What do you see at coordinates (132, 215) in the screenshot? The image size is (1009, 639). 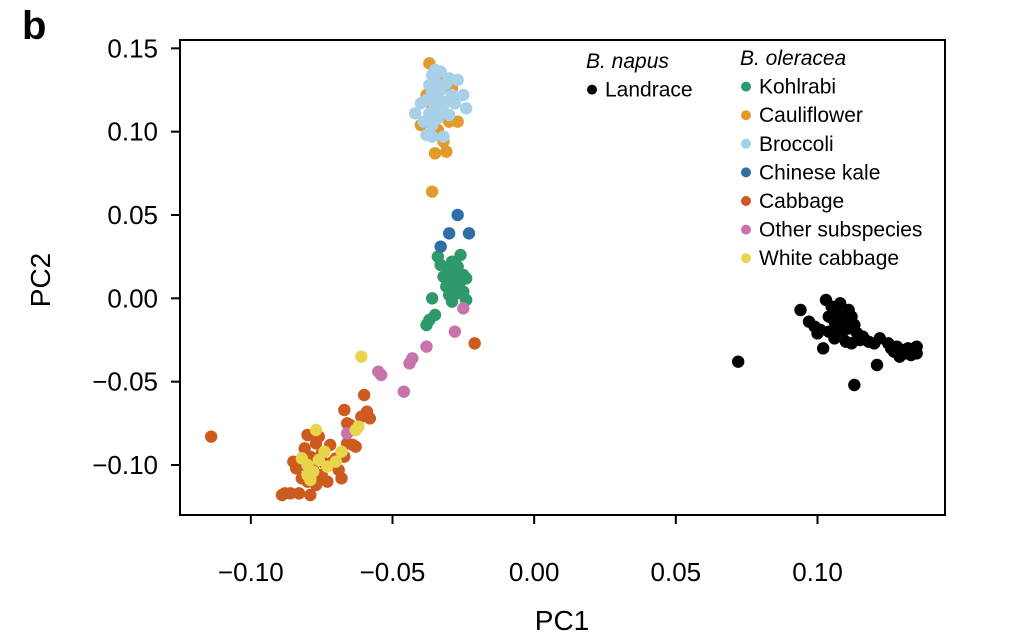 I see `y-tick-label: 0.05` at bounding box center [132, 215].